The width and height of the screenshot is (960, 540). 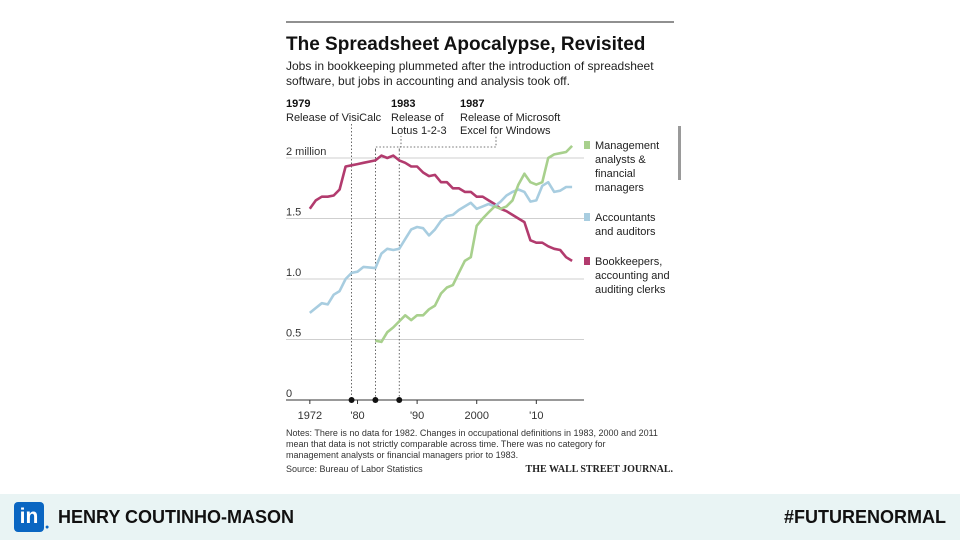 I want to click on hashtag: #FUTURENORMAL, so click(x=865, y=517).